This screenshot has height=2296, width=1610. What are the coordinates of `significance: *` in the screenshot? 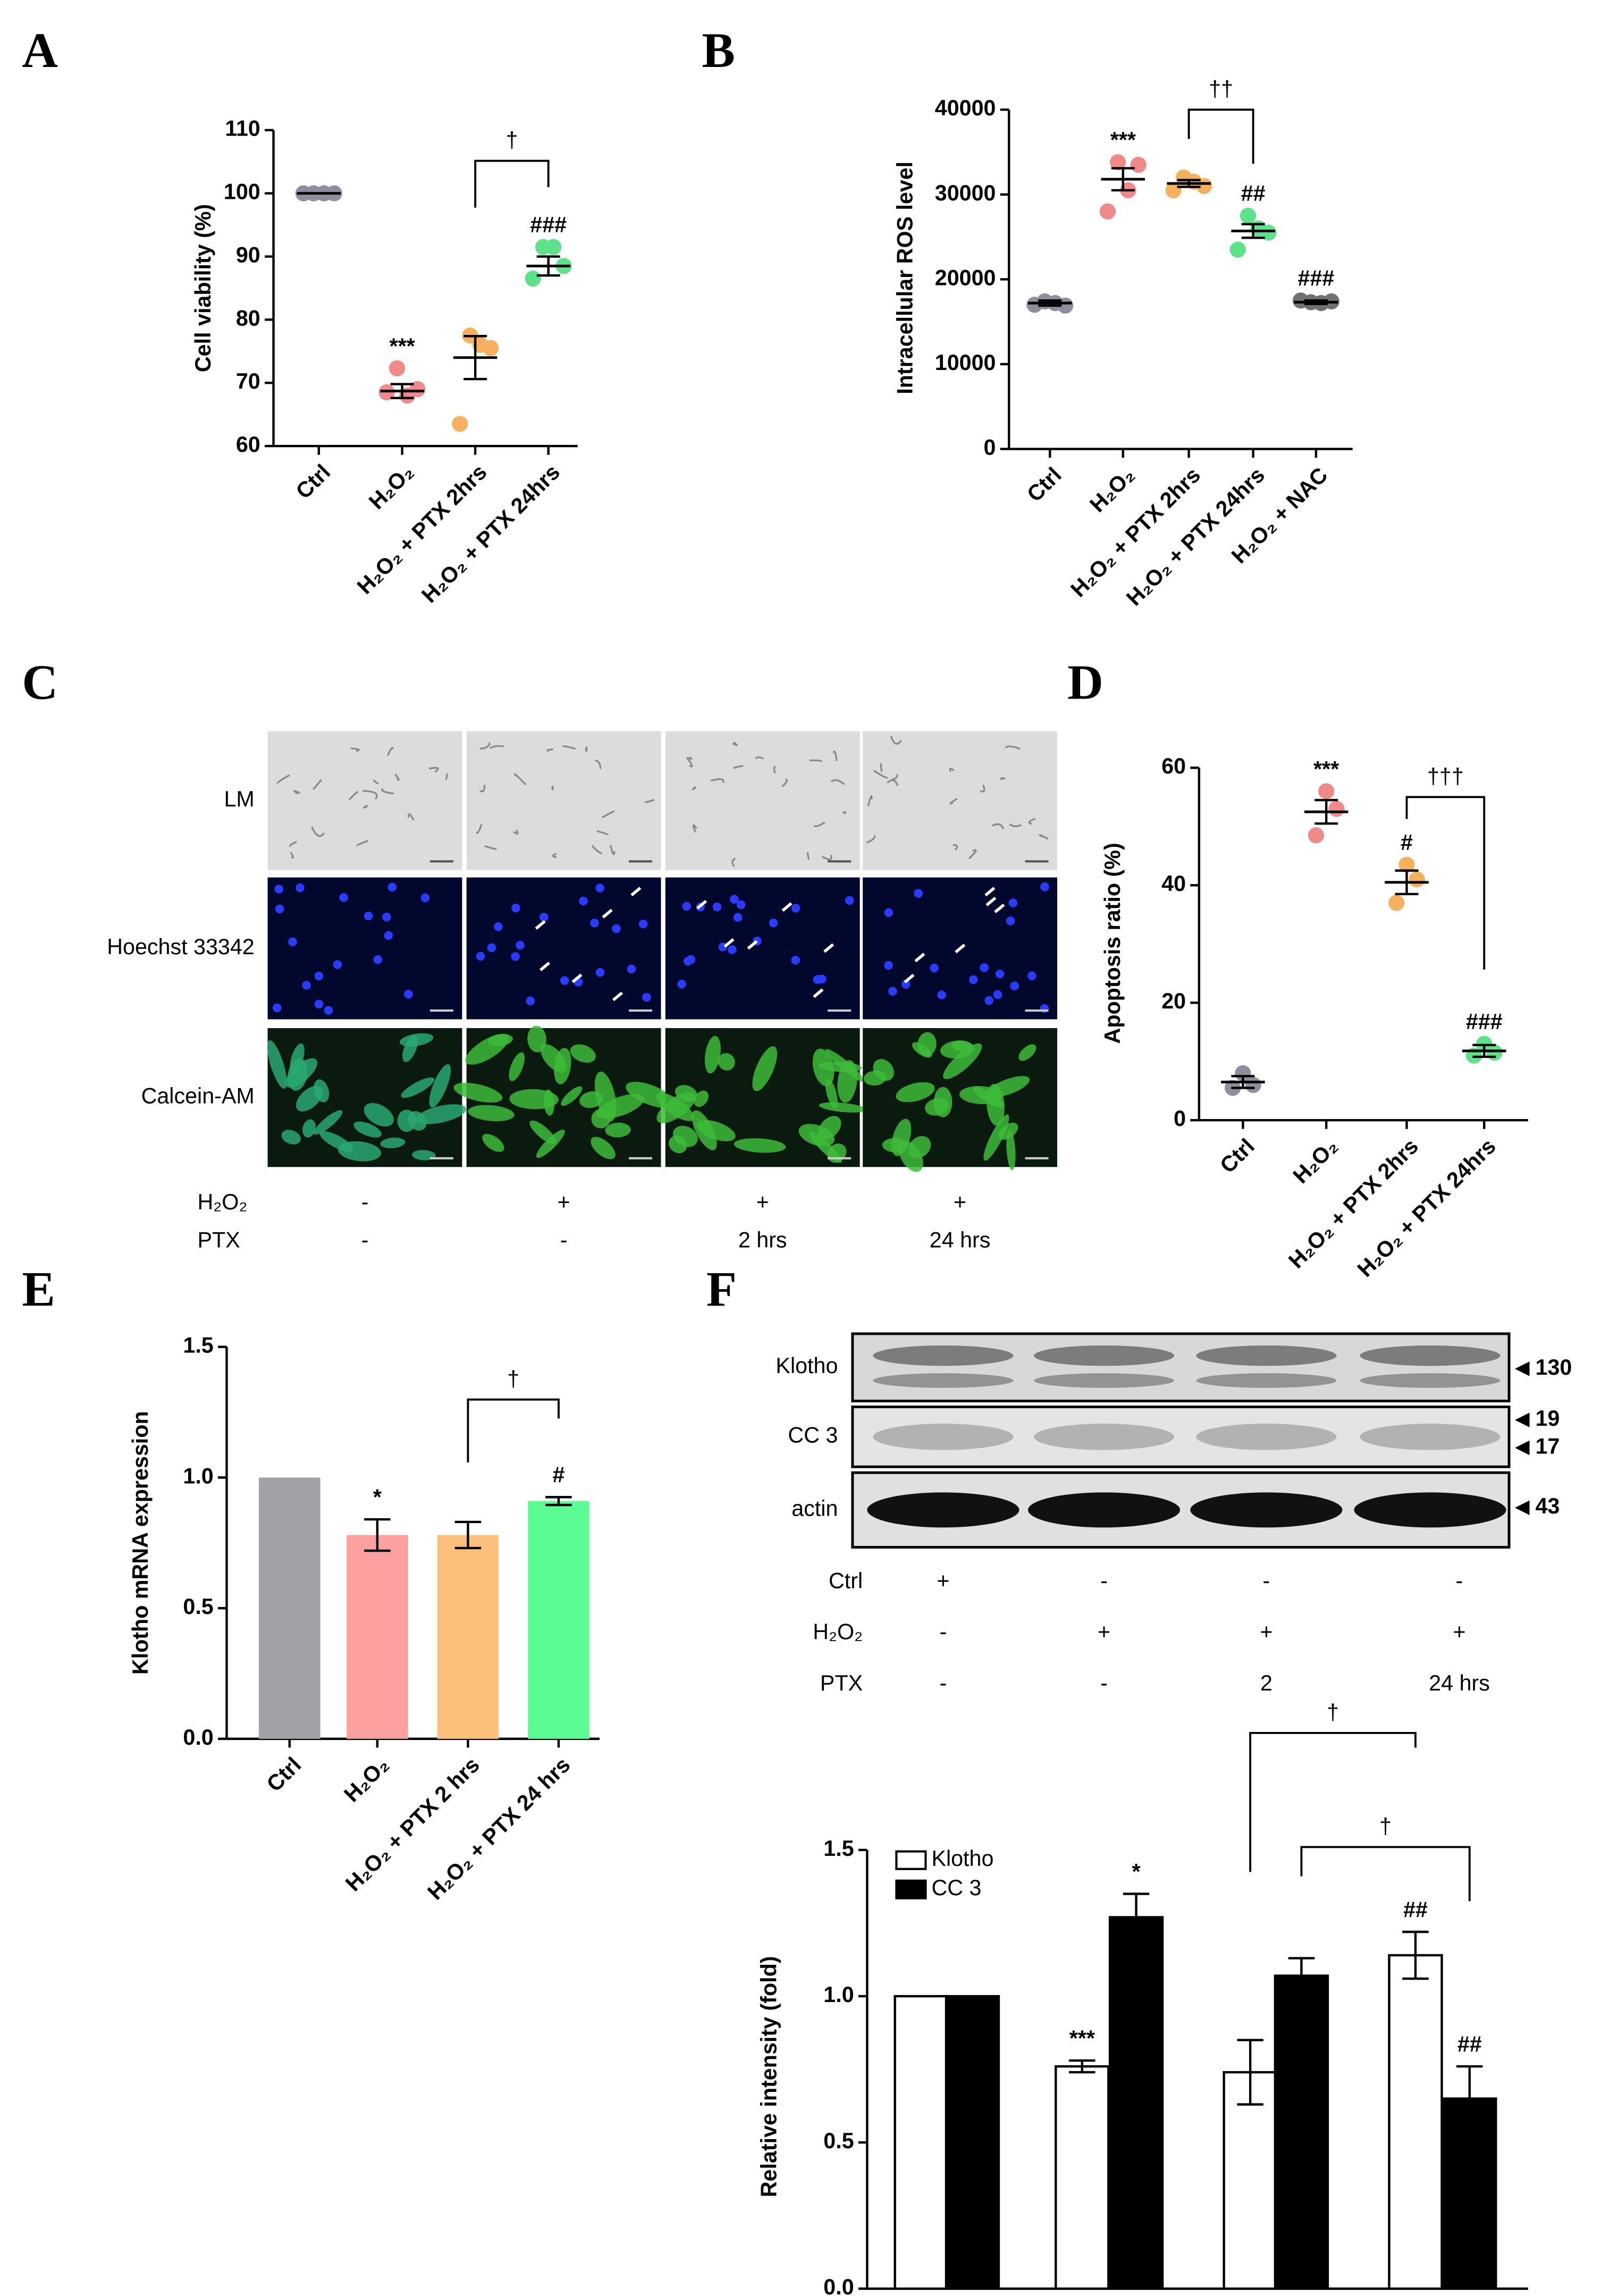 It's located at (377, 1497).